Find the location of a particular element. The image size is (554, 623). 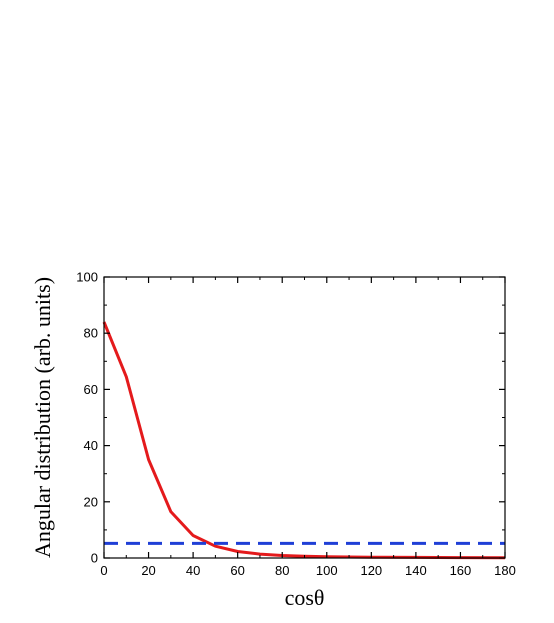

y-tick-label: 0 is located at coordinates (94, 558).